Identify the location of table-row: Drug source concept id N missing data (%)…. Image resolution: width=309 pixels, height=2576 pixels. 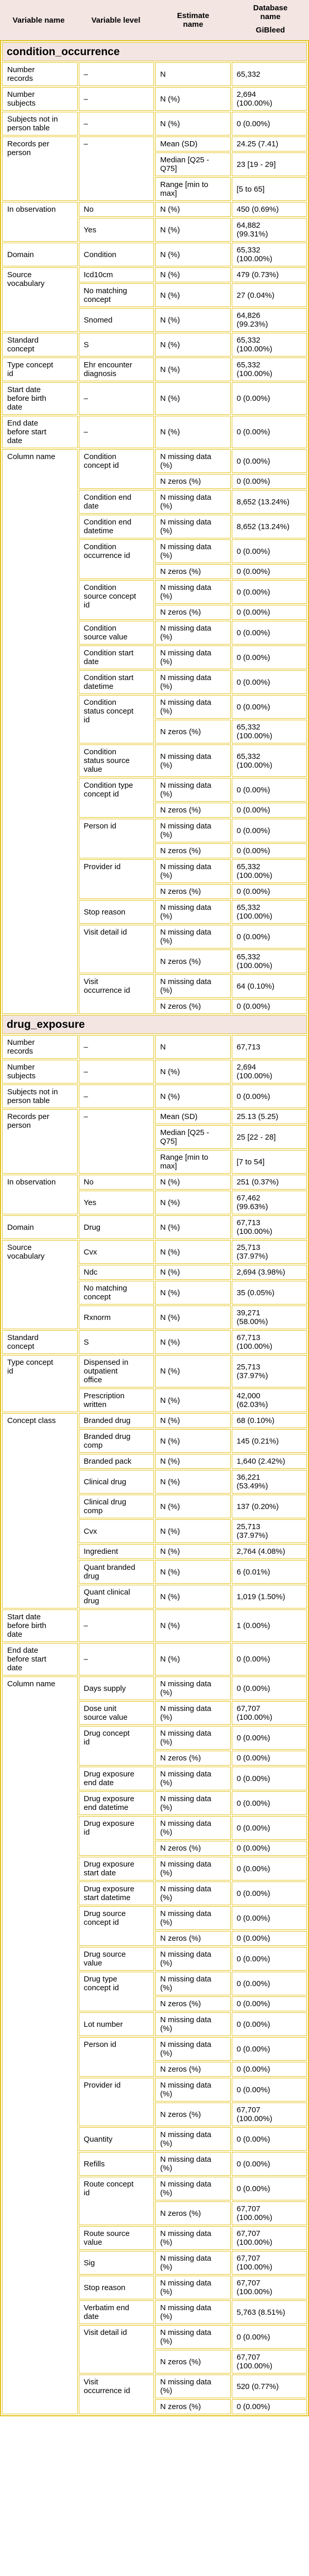
(154, 1926).